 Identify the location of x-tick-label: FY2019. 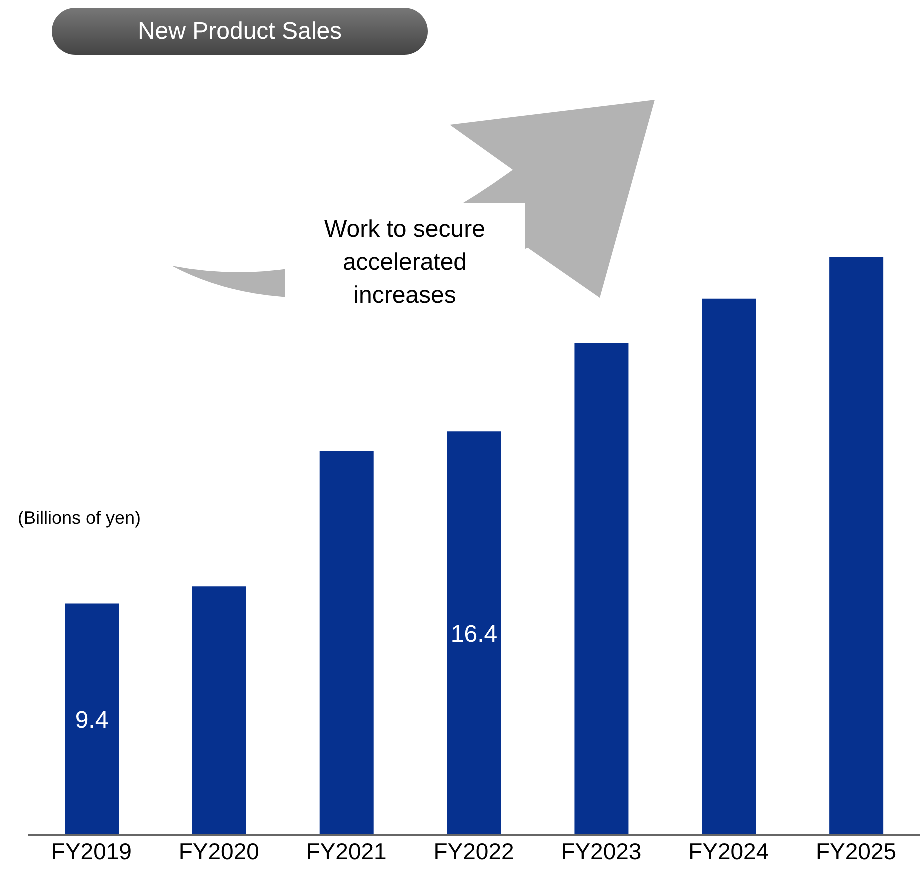
(91, 851).